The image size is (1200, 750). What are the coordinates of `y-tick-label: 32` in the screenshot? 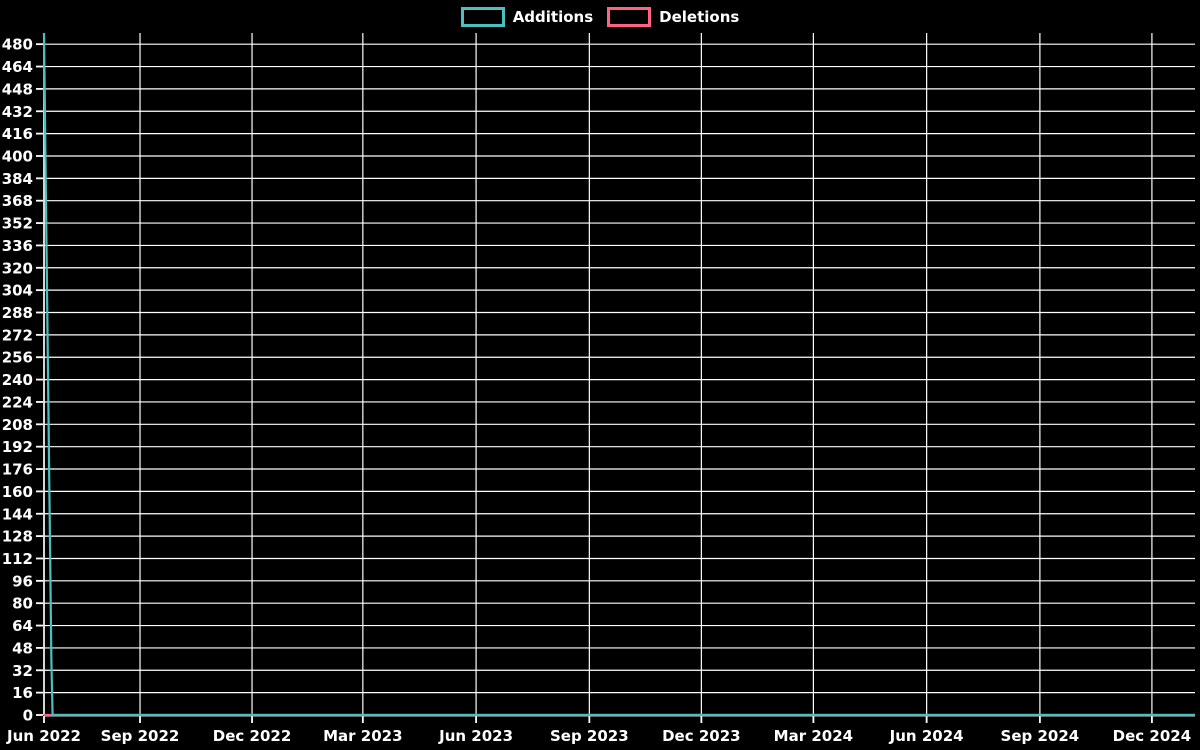 It's located at (22, 671).